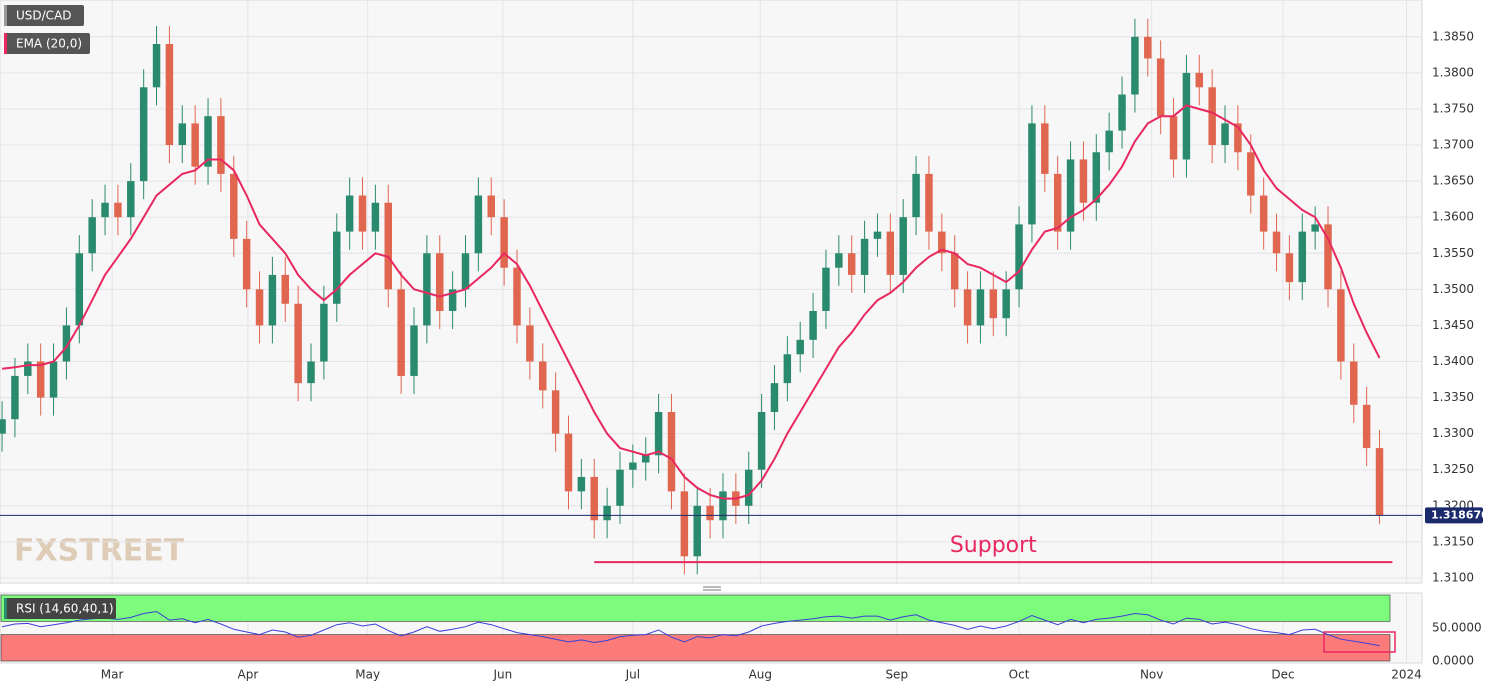  I want to click on y-tick-label: 1.3350, so click(1453, 397).